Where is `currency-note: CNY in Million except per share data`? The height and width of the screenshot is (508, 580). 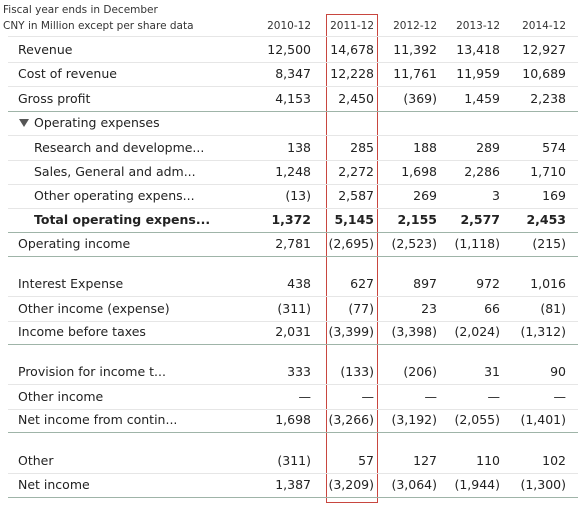
currency-note: CNY in Million except per share data is located at coordinates (98, 26).